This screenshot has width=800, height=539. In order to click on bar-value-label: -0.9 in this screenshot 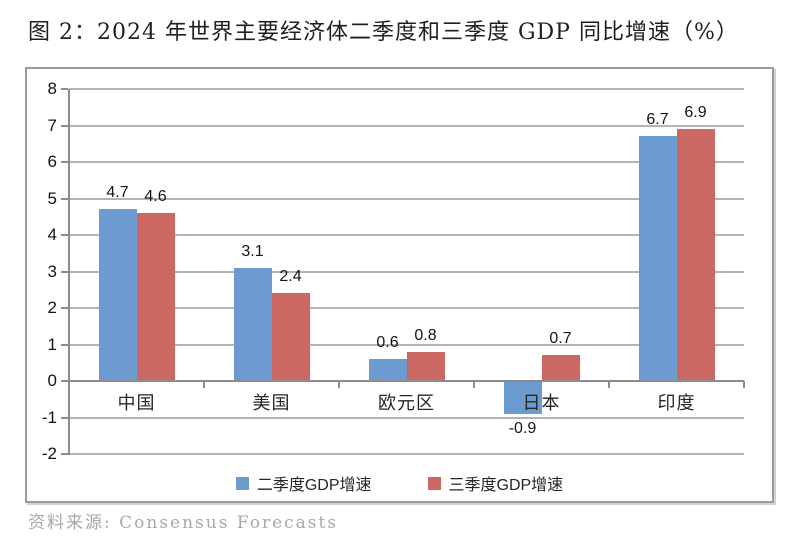, I will do `click(522, 428)`.